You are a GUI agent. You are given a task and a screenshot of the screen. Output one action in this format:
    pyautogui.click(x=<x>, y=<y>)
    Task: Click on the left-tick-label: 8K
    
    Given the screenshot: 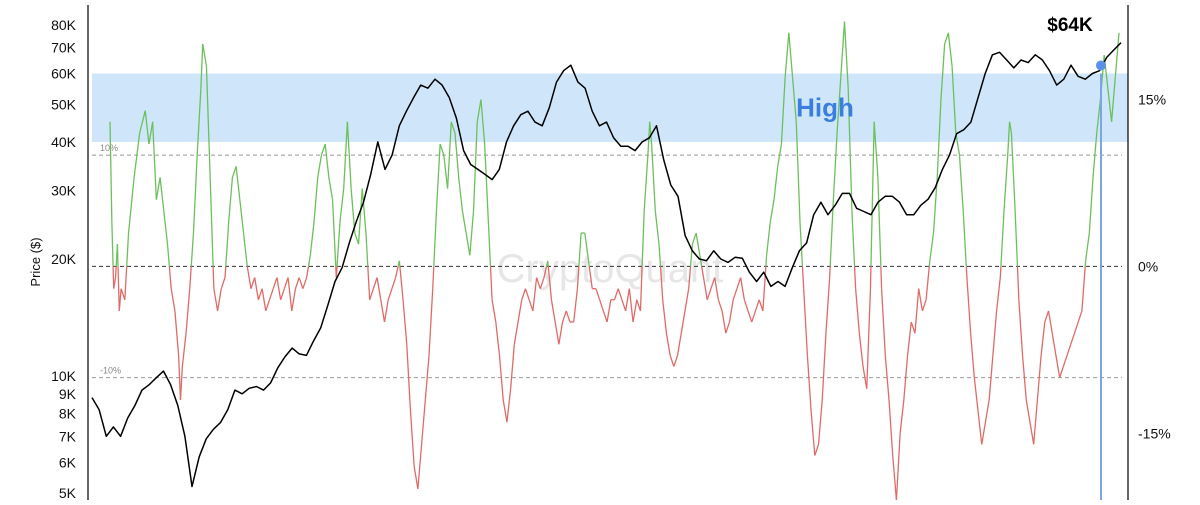 What is the action you would take?
    pyautogui.click(x=68, y=414)
    